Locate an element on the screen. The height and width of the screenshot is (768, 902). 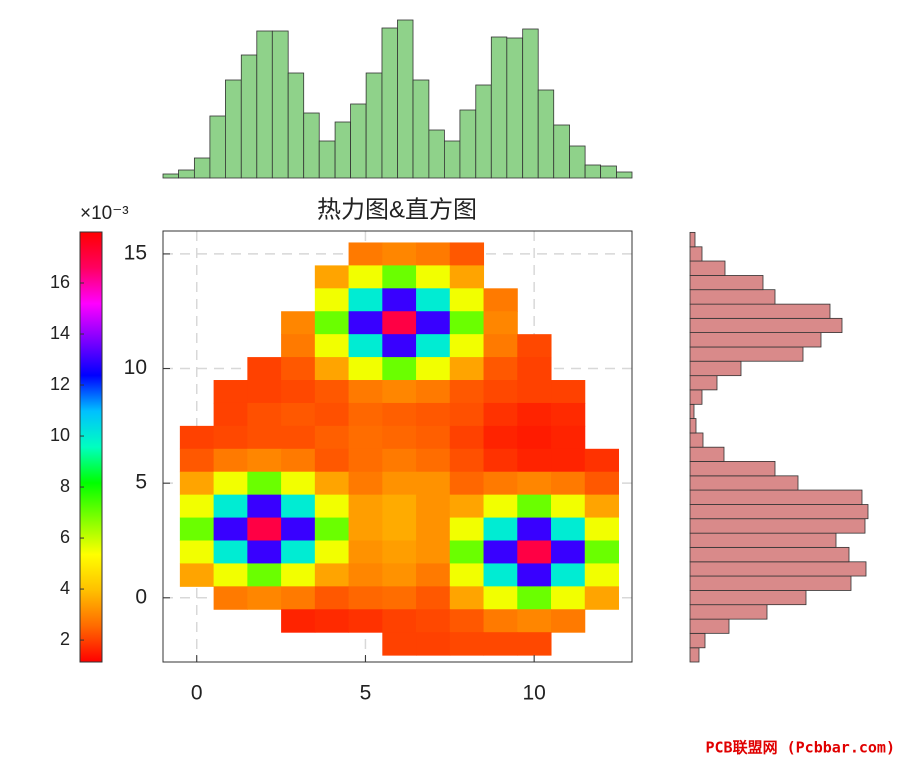
colorbar-tick-label: 10 is located at coordinates (60, 435).